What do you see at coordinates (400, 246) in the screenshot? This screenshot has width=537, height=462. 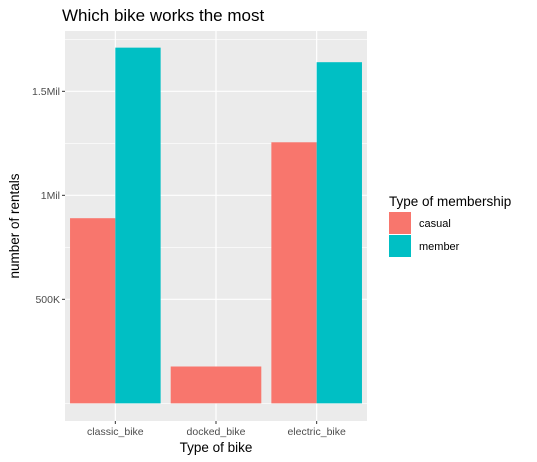 I see `legend-key-member` at bounding box center [400, 246].